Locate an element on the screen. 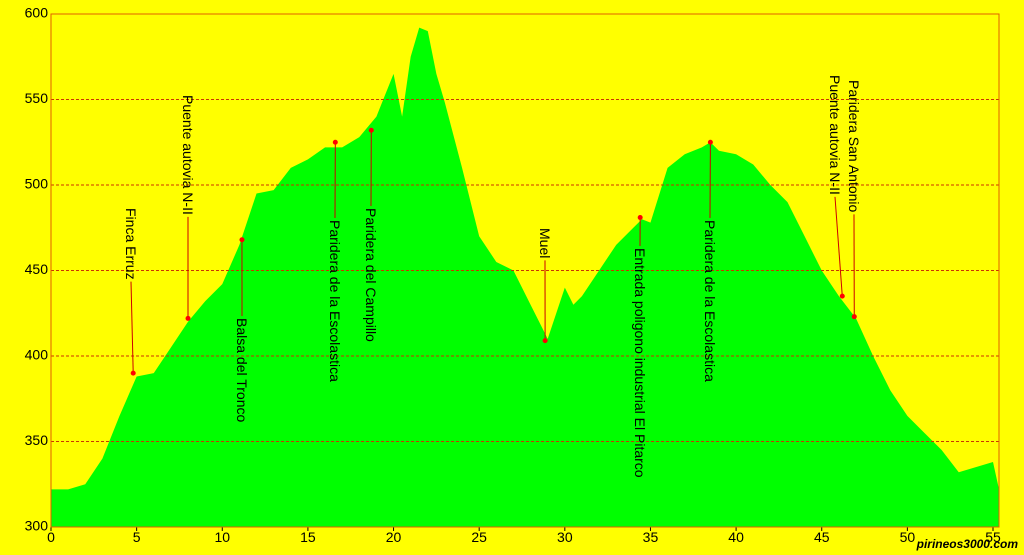 The image size is (1024, 555). x-tick-label: 25 is located at coordinates (479, 537).